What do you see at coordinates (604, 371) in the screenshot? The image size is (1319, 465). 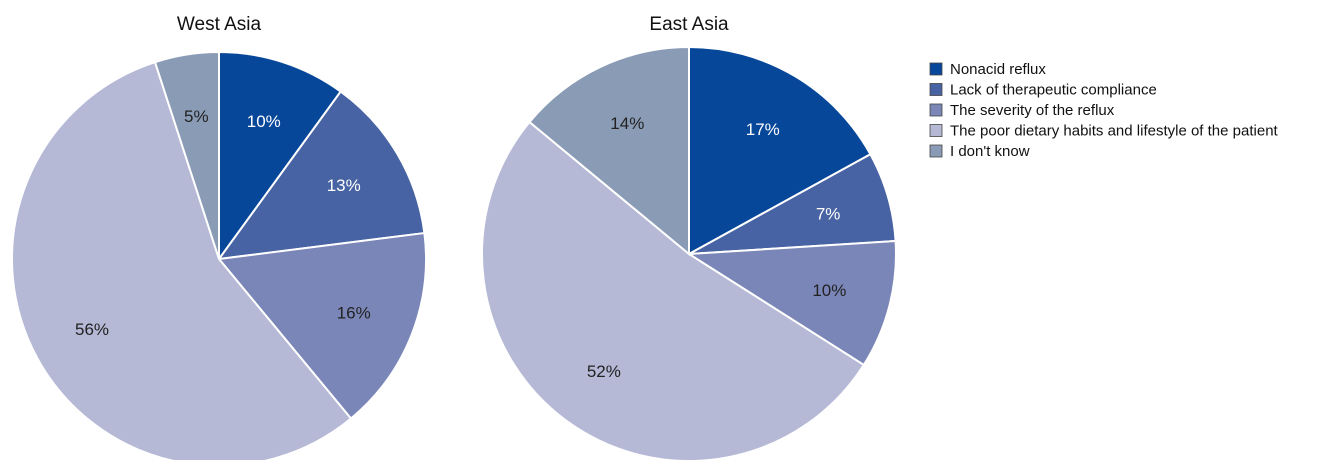 I see `data-label-the-poor-dietary-habits-and-lifestyle-of-the-patient: 52%` at bounding box center [604, 371].